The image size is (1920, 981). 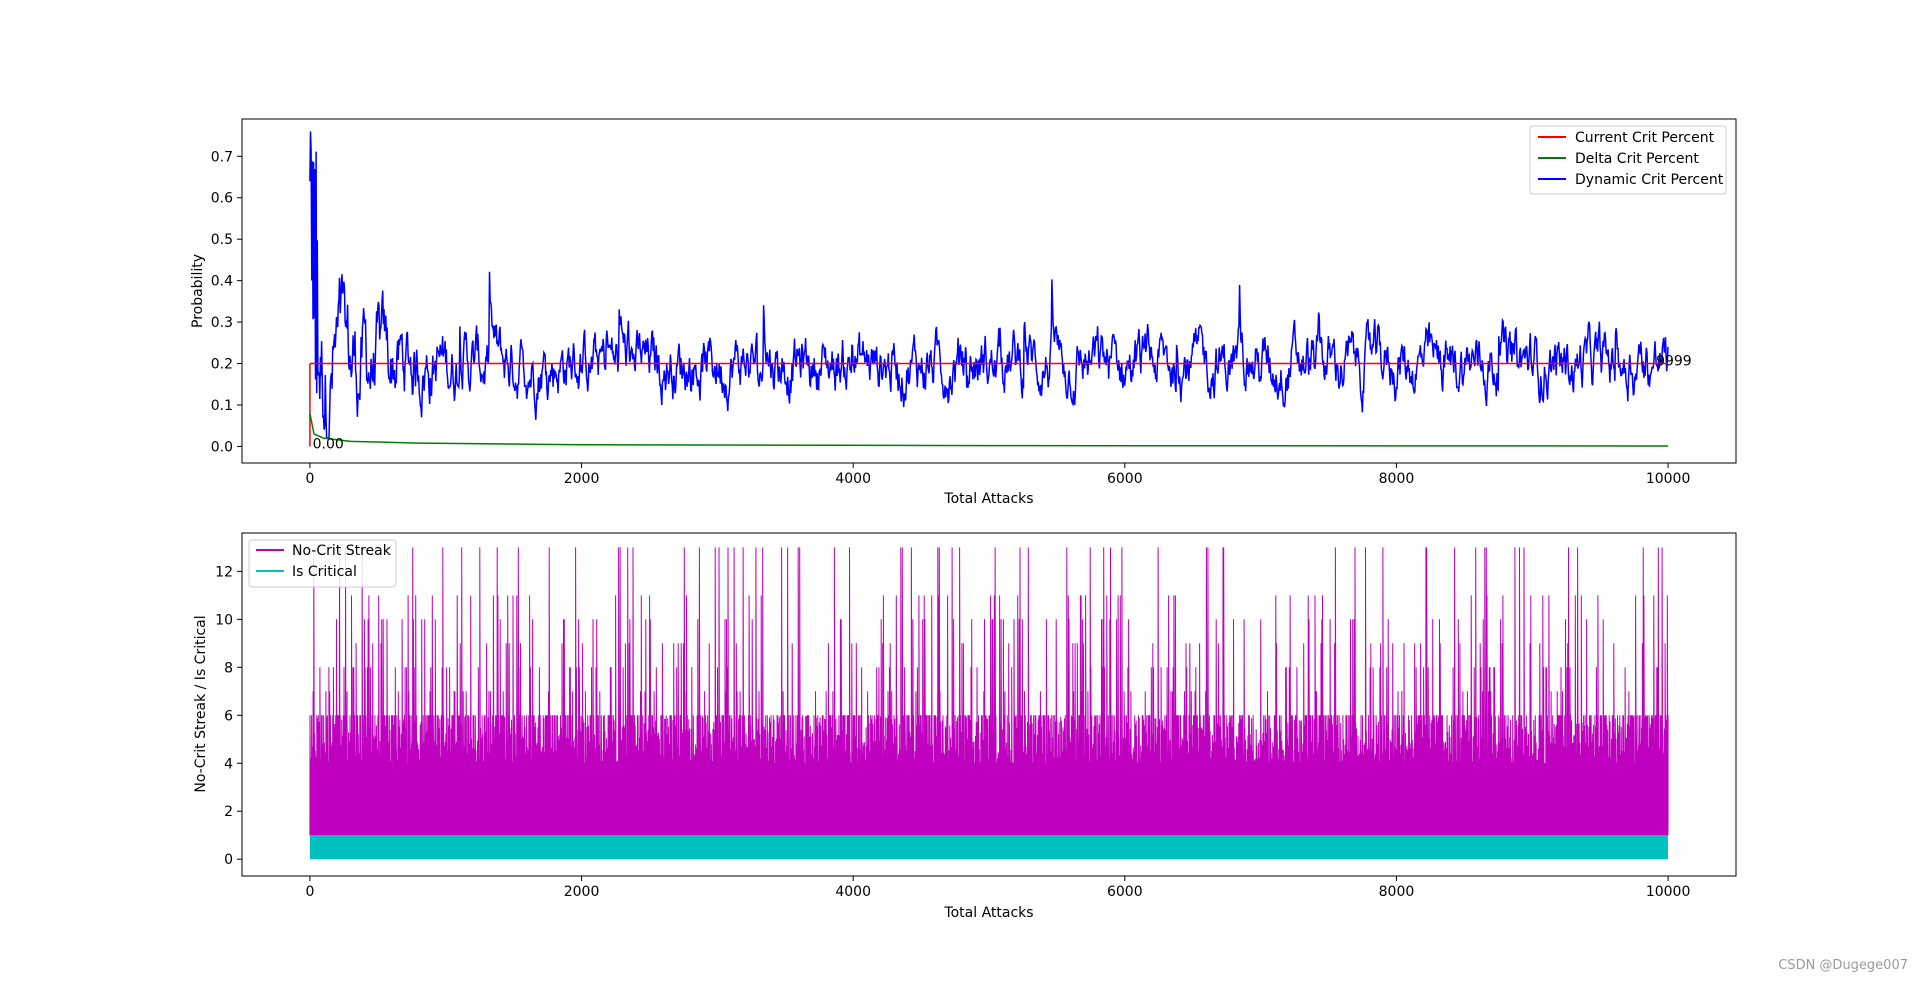 I want to click on y-tick-label: 0.5, so click(x=222, y=240).